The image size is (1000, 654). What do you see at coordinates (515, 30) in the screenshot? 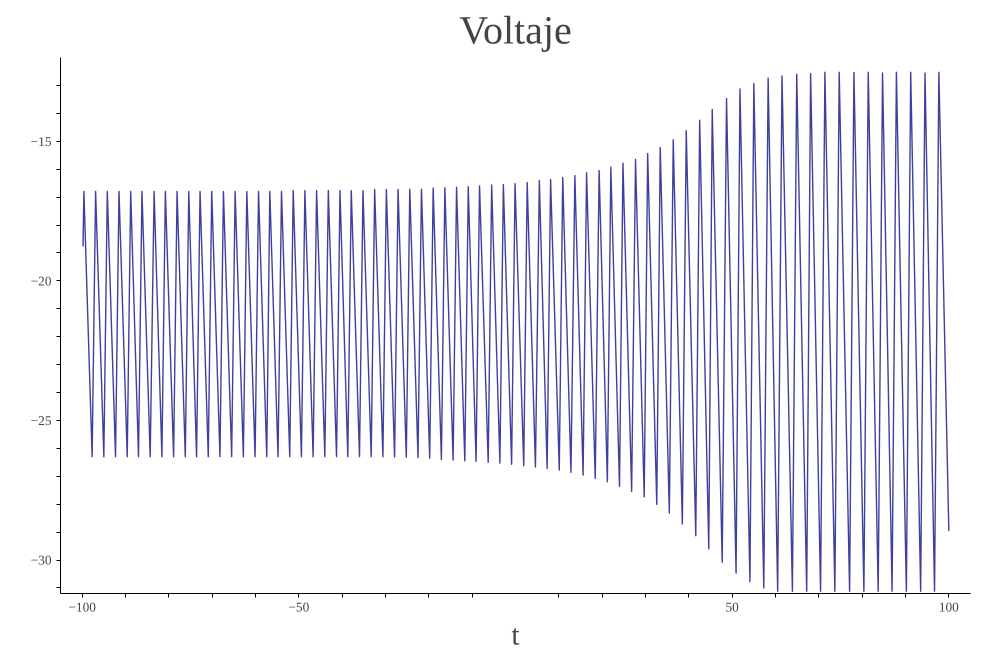
I see `chart-title: Voltaje` at bounding box center [515, 30].